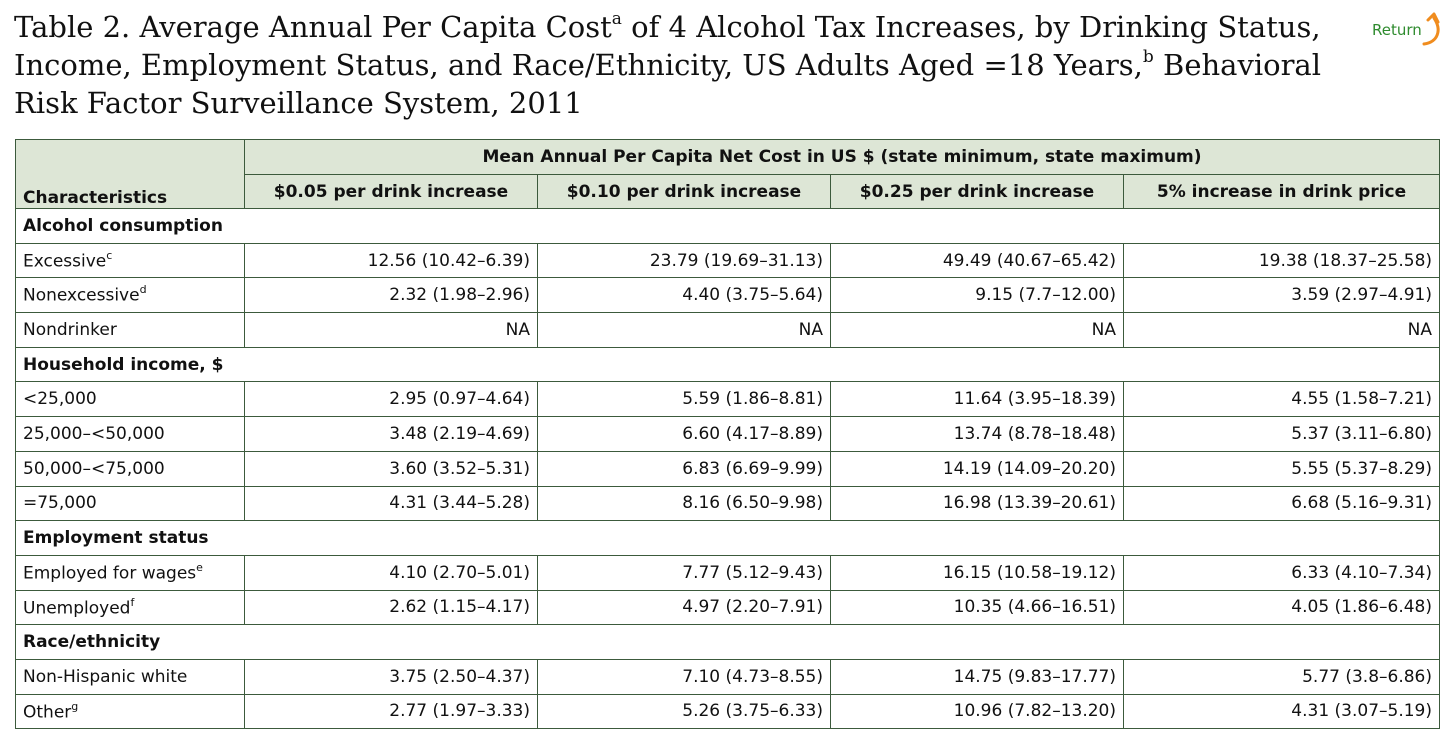  I want to click on row-label-cell: <25,000, so click(130, 399).